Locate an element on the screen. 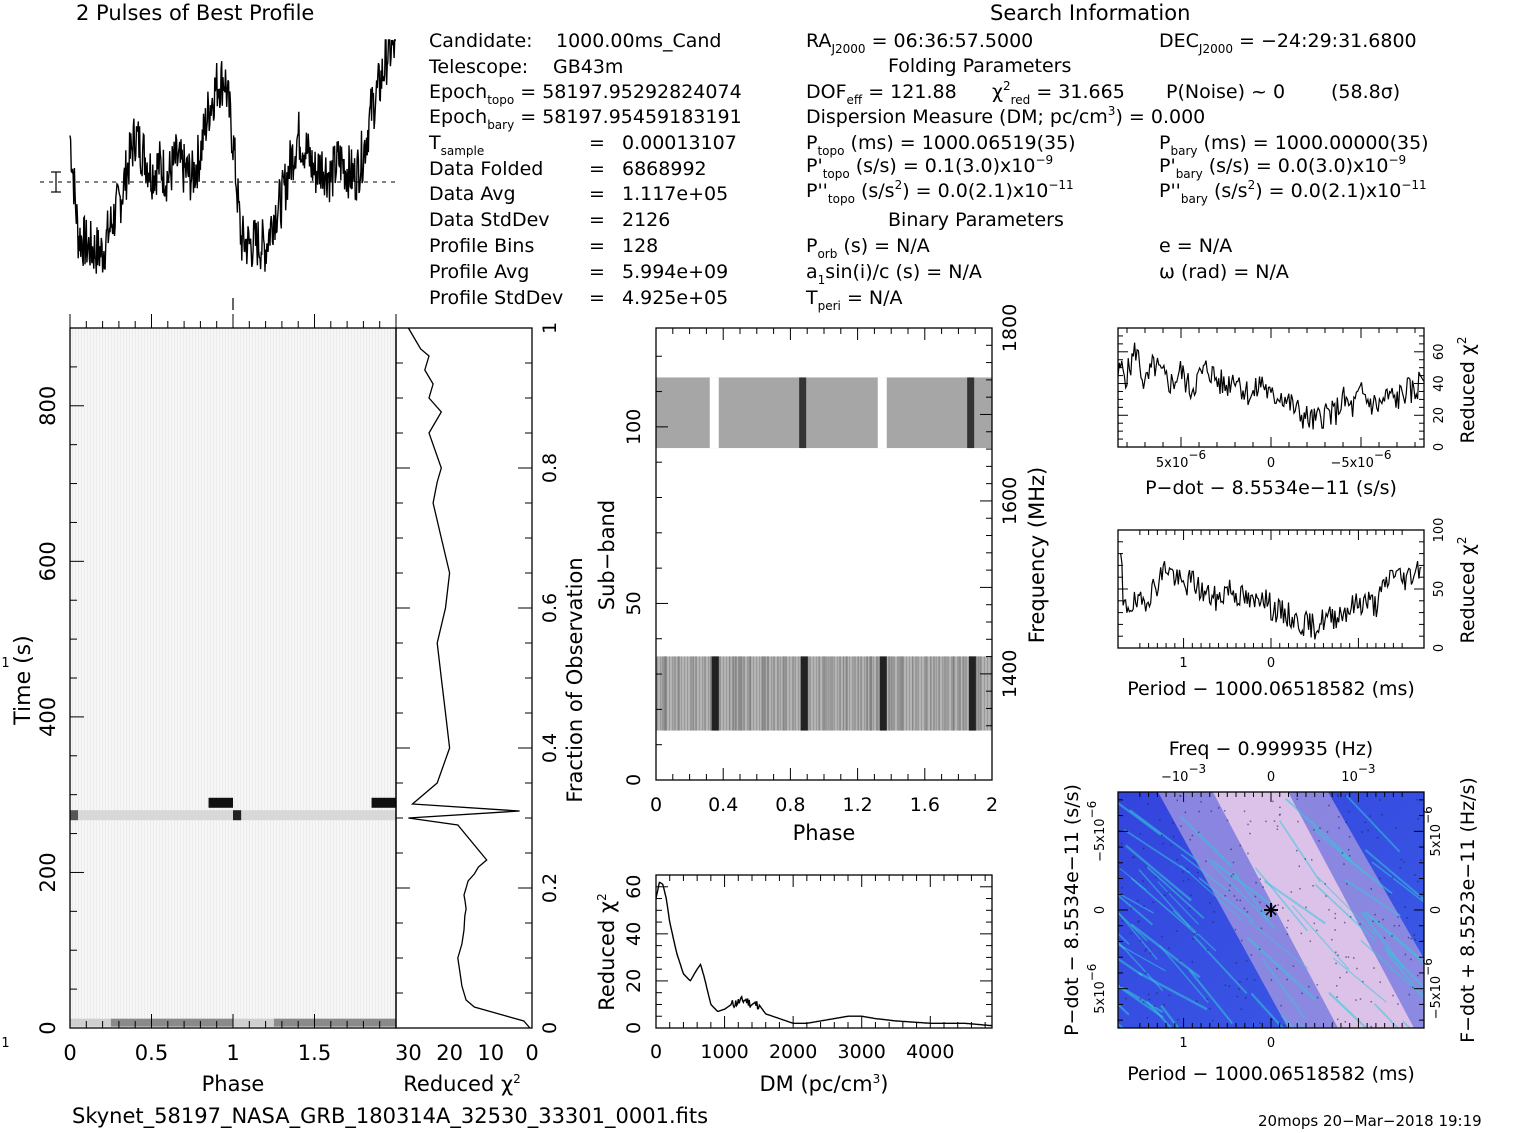 The width and height of the screenshot is (1517, 1133). x-axis-label: Period − 1000.06518582 (ms) is located at coordinates (1271, 689).